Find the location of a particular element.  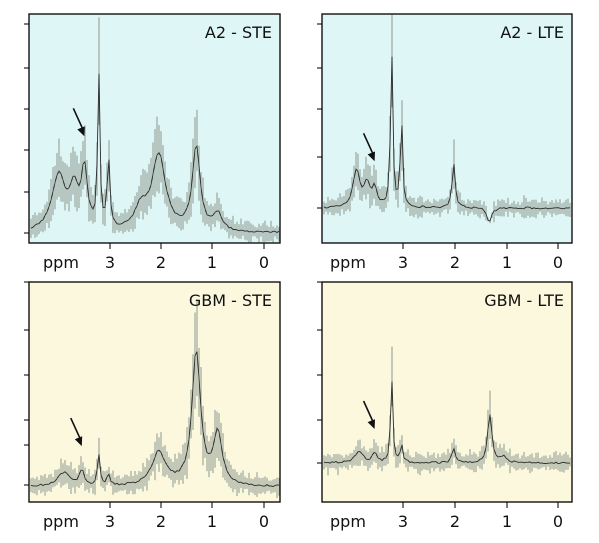

panel-title: GBM - LTE is located at coordinates (524, 300).